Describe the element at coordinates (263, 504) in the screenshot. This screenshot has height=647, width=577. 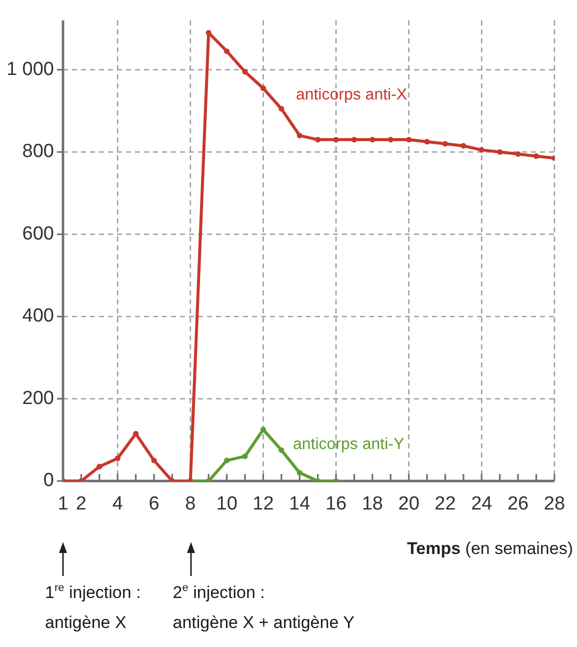
I see `x-tick-label: 12` at that location.